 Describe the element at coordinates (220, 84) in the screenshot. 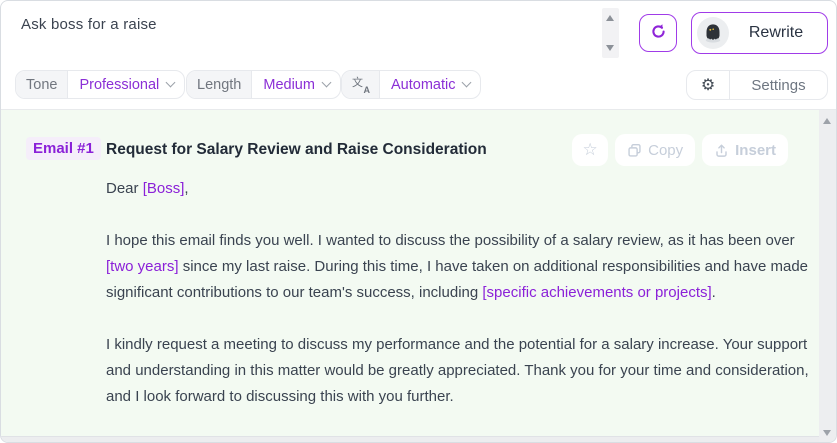

I see `length-dropdown-label: Length` at that location.